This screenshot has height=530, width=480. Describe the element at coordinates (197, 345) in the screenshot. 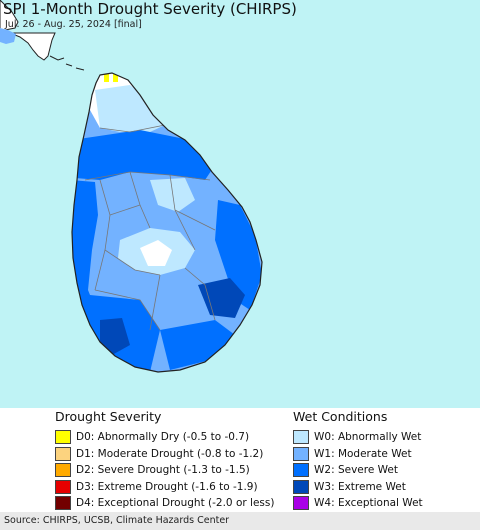

I see `south-coast-w2` at that location.